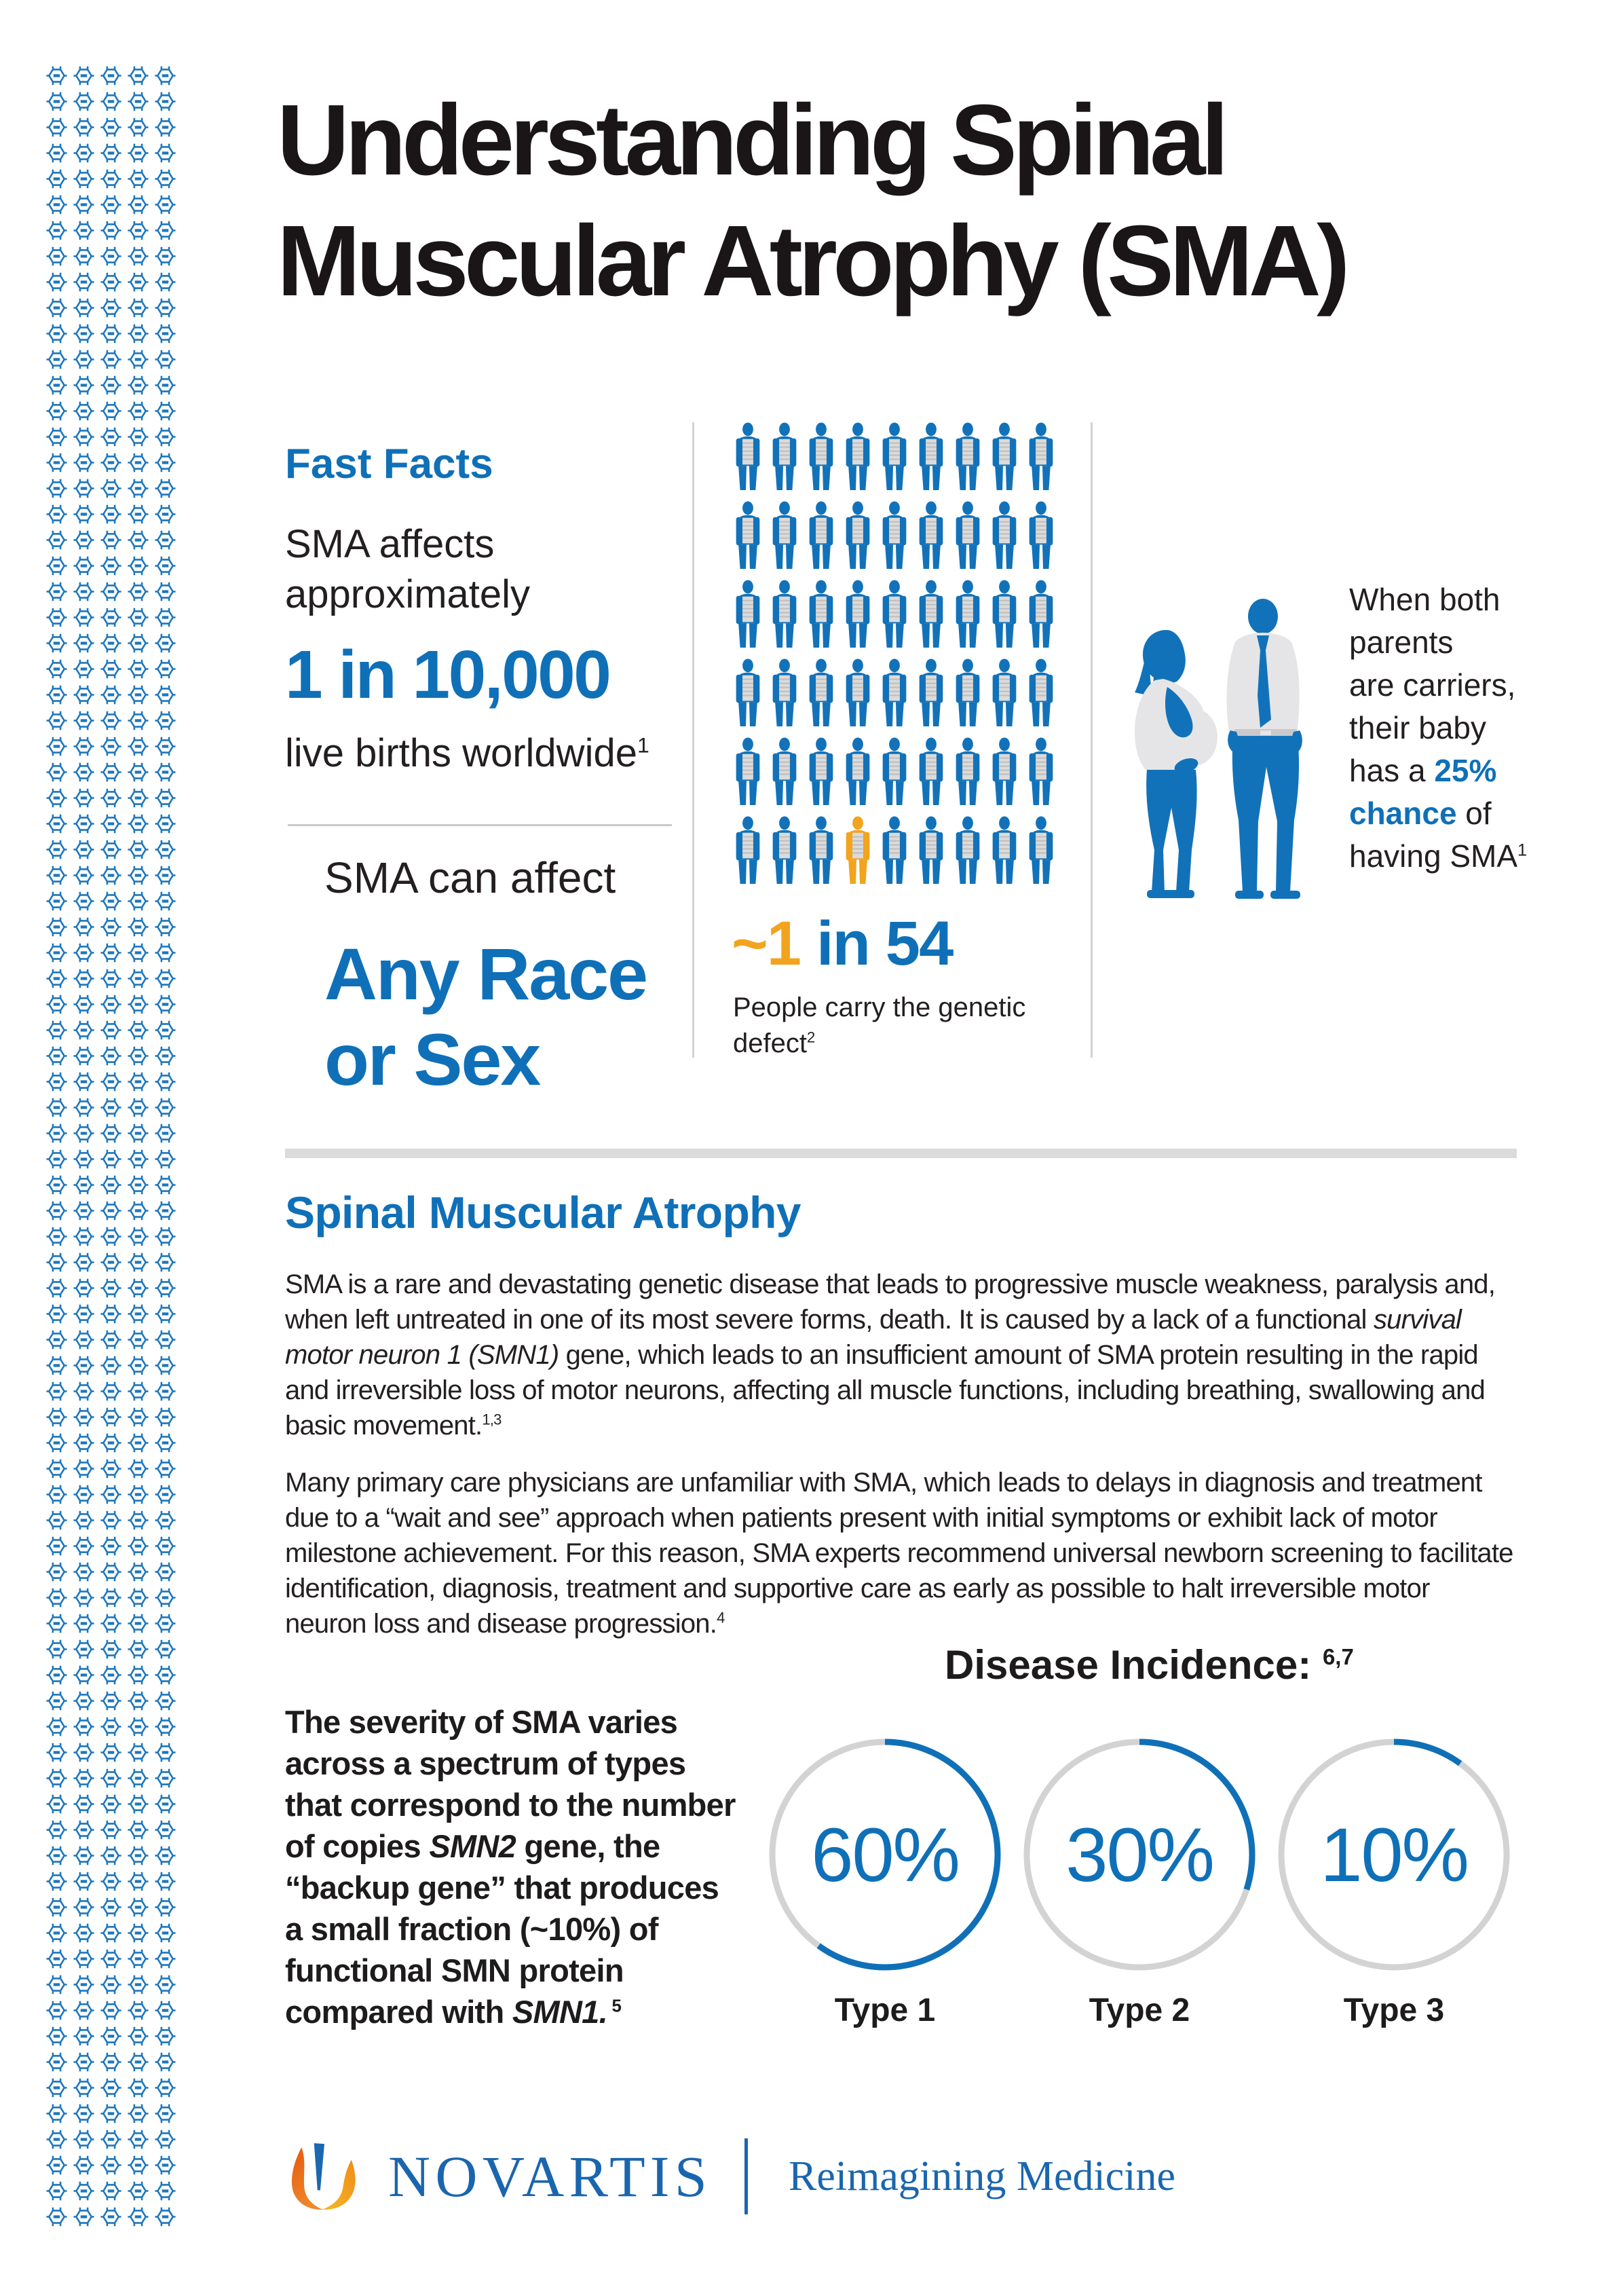 The image size is (1624, 2285). I want to click on vertical-divider, so click(1092, 740).